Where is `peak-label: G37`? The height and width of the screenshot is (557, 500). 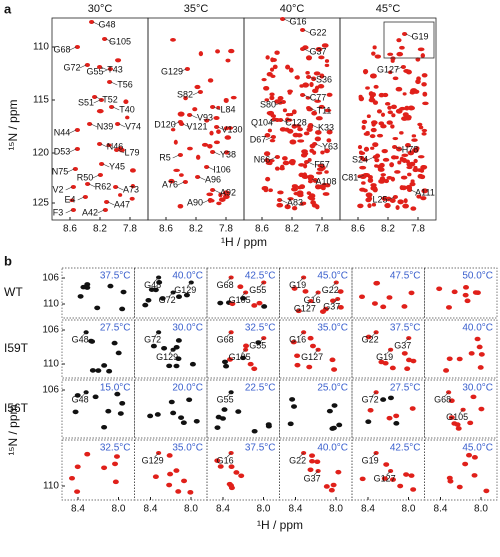
peak-label: G37 is located at coordinates (331, 306).